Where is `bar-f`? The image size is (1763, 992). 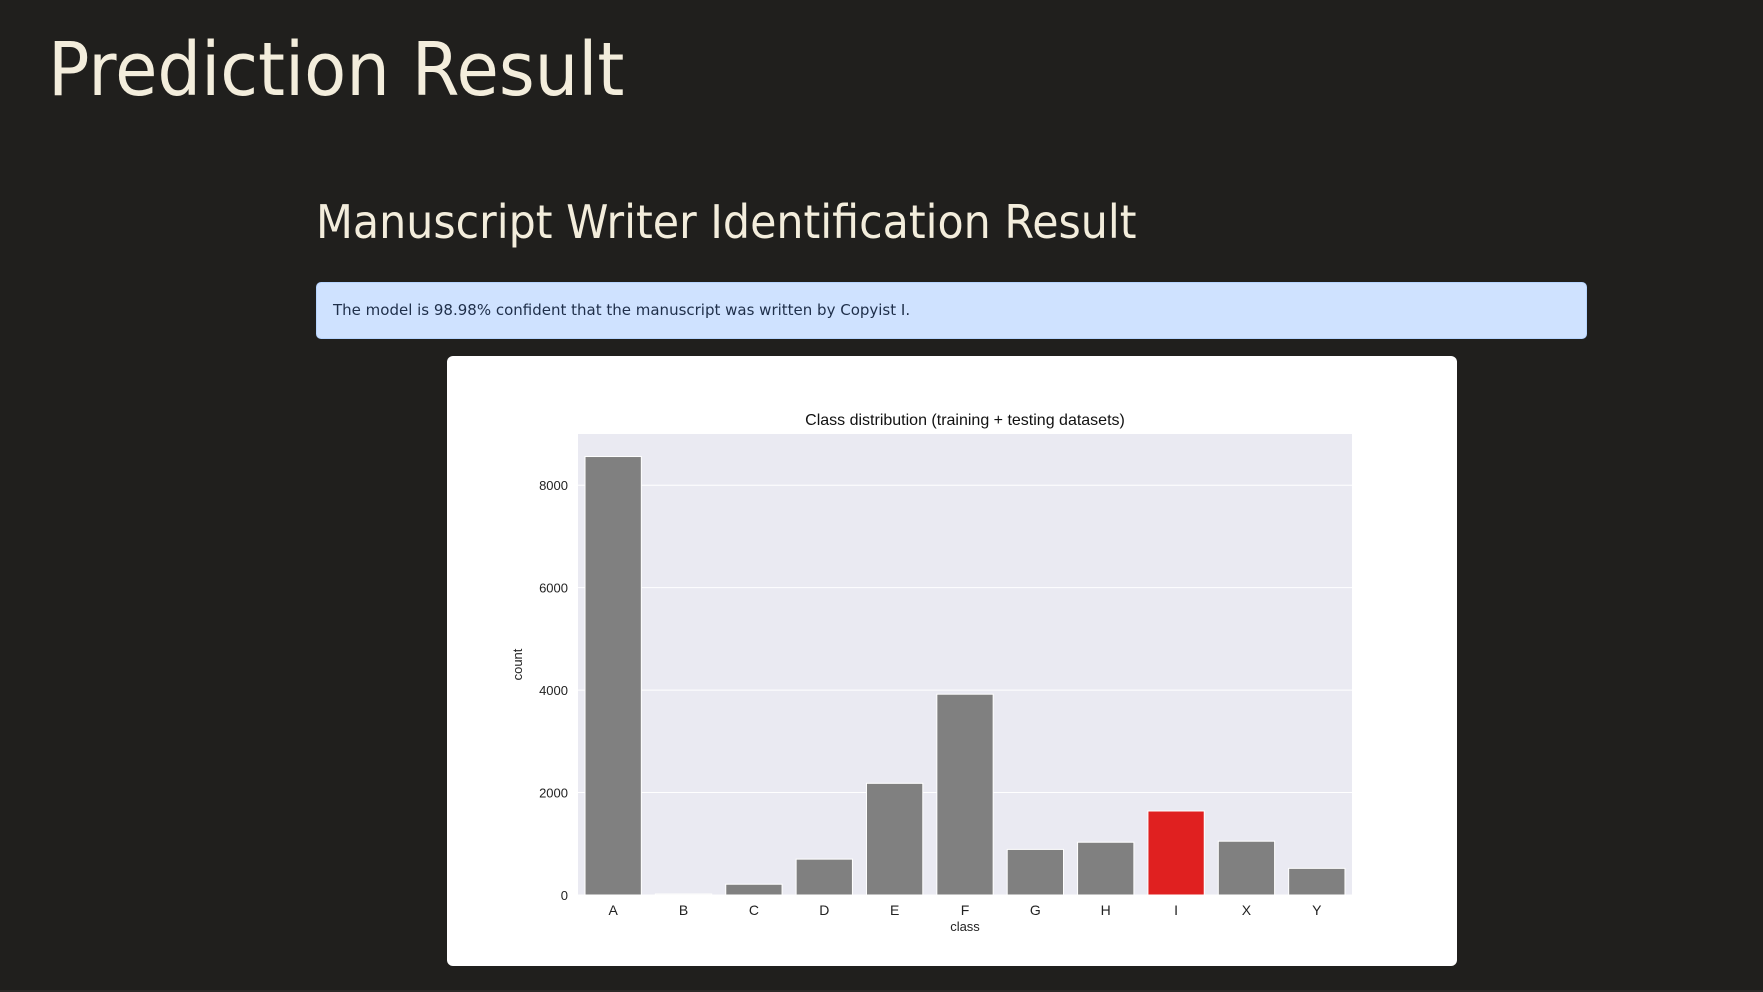 bar-f is located at coordinates (965, 794).